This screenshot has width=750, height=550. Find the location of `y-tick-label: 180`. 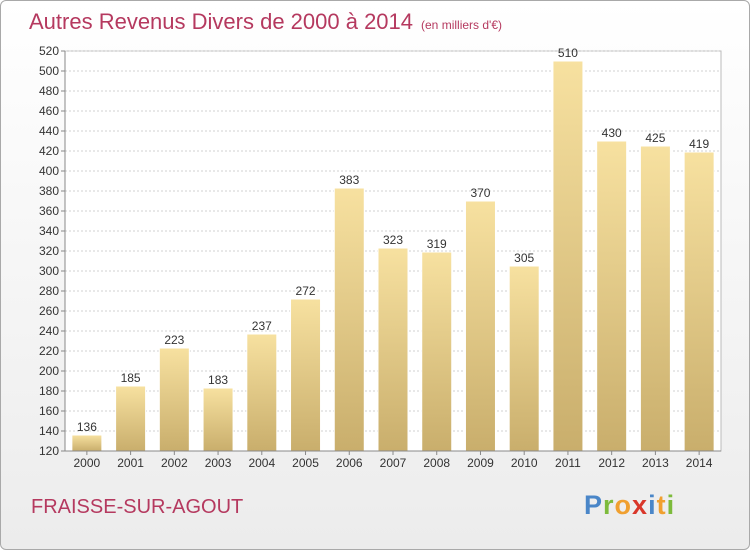

y-tick-label: 180 is located at coordinates (49, 391).